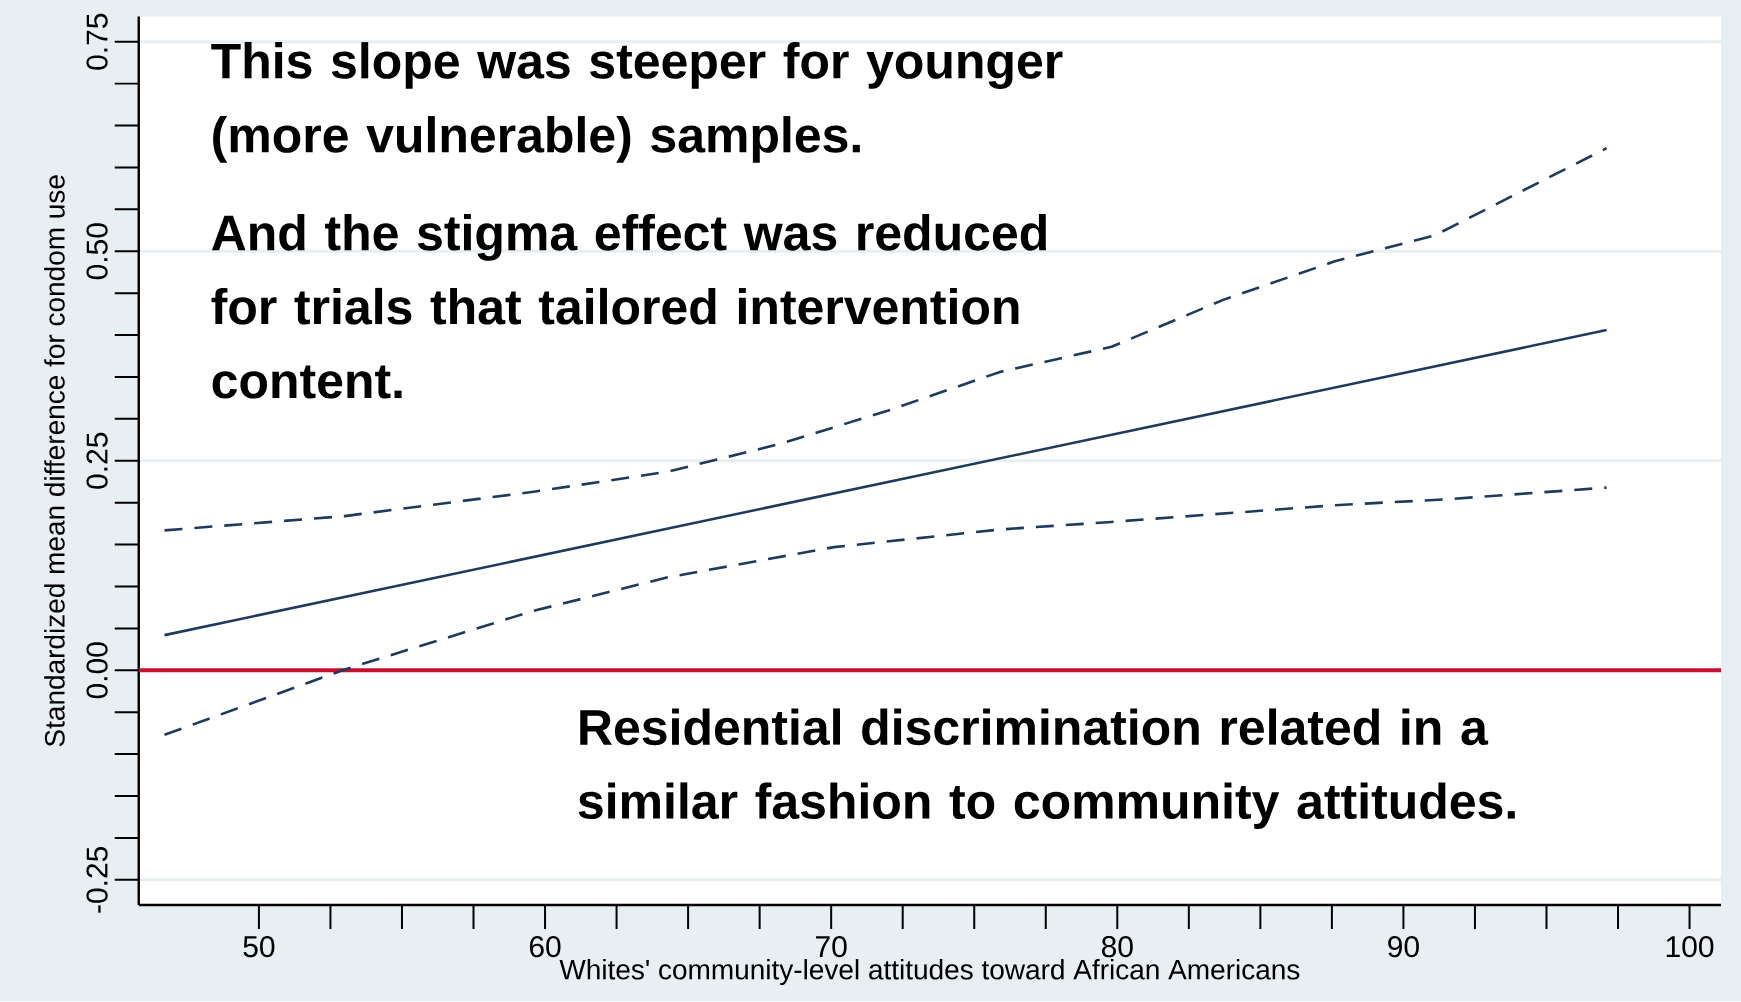  Describe the element at coordinates (97, 461) in the screenshot. I see `y-tick-label: 0.25` at that location.